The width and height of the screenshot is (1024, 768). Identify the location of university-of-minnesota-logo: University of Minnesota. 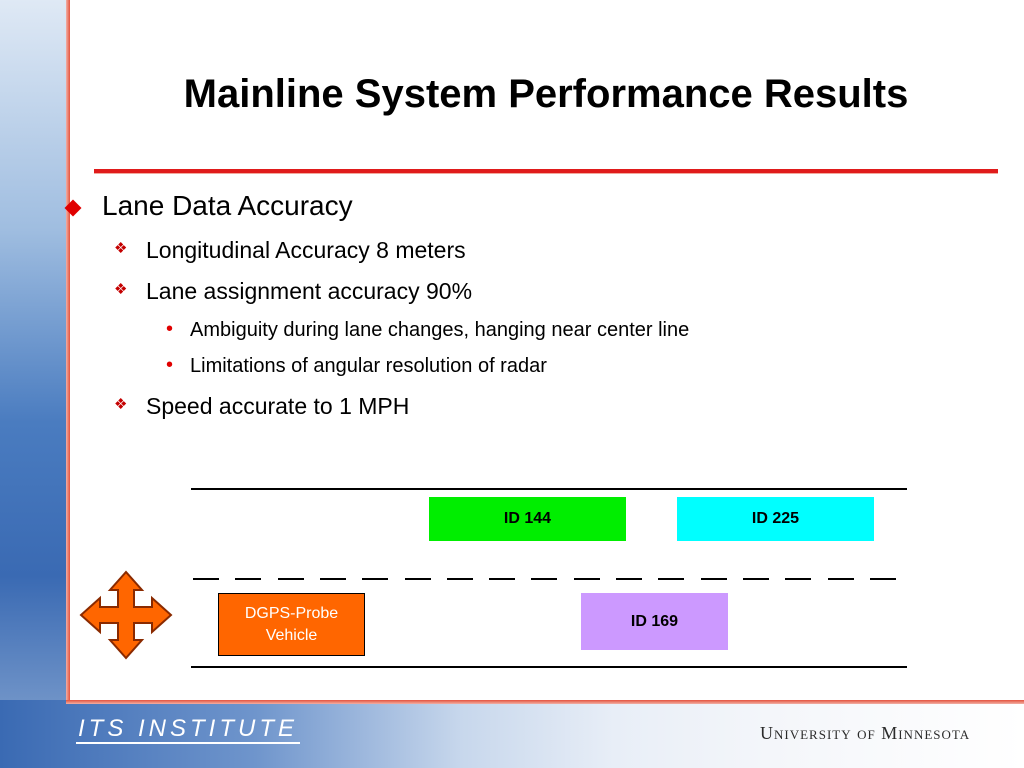
(865, 733).